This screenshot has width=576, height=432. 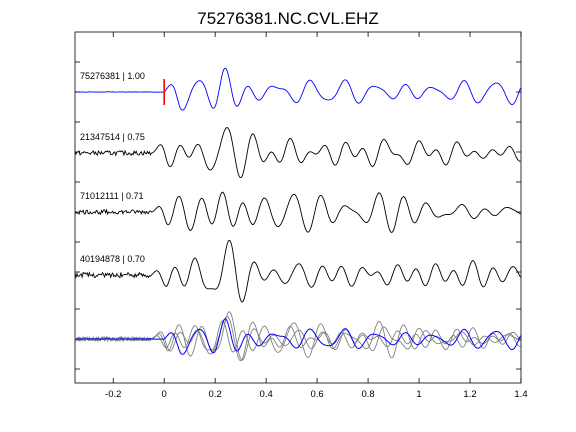 What do you see at coordinates (112, 137) in the screenshot?
I see `trace-label-21347514: 21347514 | 0.75` at bounding box center [112, 137].